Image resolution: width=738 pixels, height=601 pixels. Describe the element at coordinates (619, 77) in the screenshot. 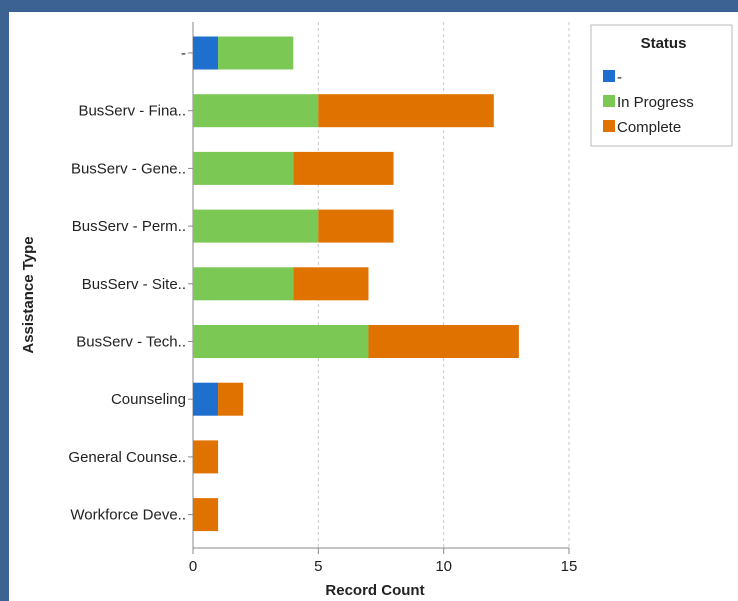

I see `legend-label: -` at that location.